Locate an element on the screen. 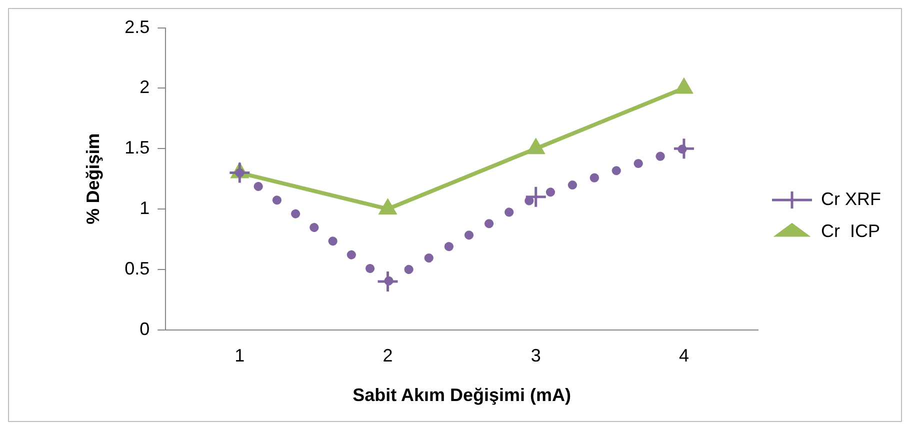 The image size is (910, 430). x-axis-title: Sabit Akım Değişimi (mA) is located at coordinates (462, 395).